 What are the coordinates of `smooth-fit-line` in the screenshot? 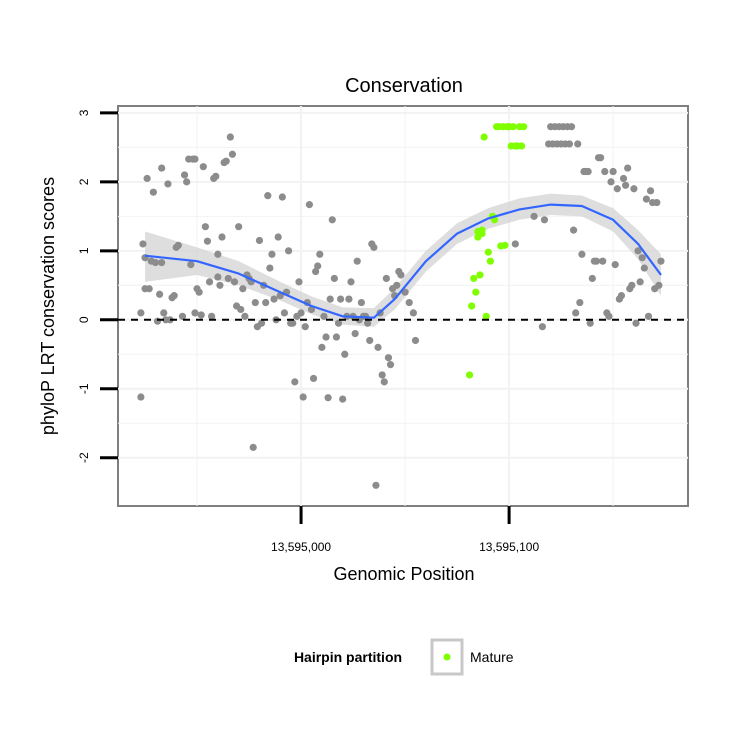 It's located at (403, 261).